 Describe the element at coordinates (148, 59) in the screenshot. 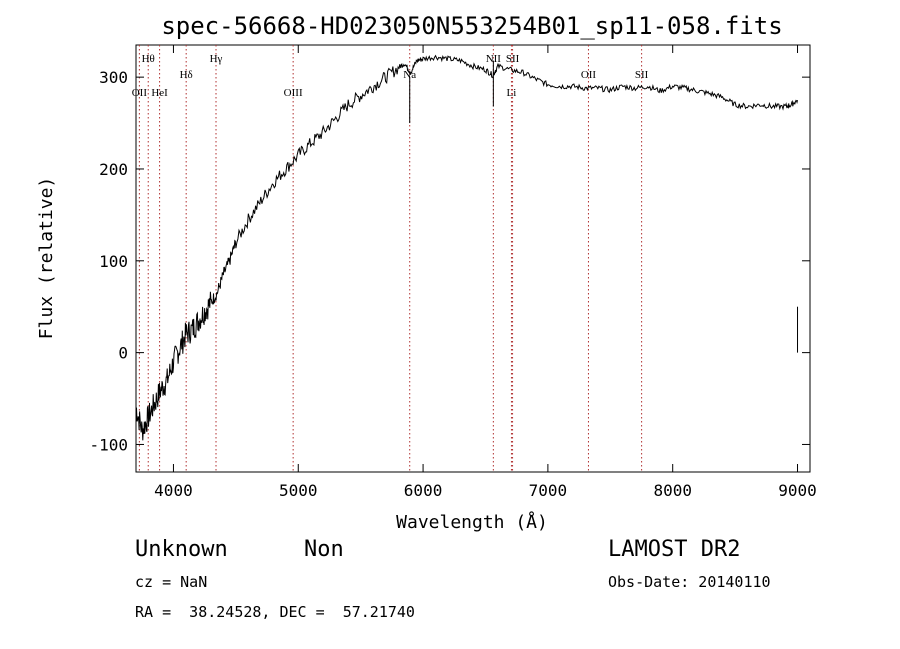

I see `emission-line-label: Hθ` at that location.